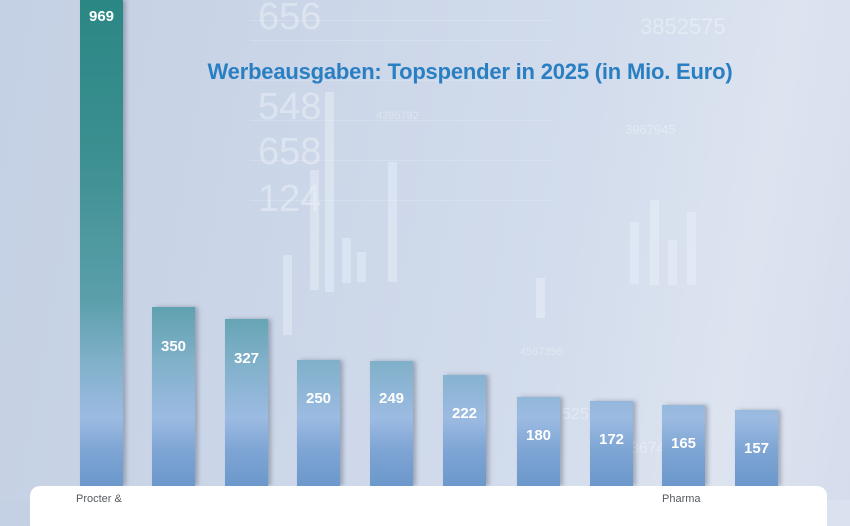 The height and width of the screenshot is (526, 850). What do you see at coordinates (428, 506) in the screenshot?
I see `category-label-panel: Procter & Pharma` at bounding box center [428, 506].